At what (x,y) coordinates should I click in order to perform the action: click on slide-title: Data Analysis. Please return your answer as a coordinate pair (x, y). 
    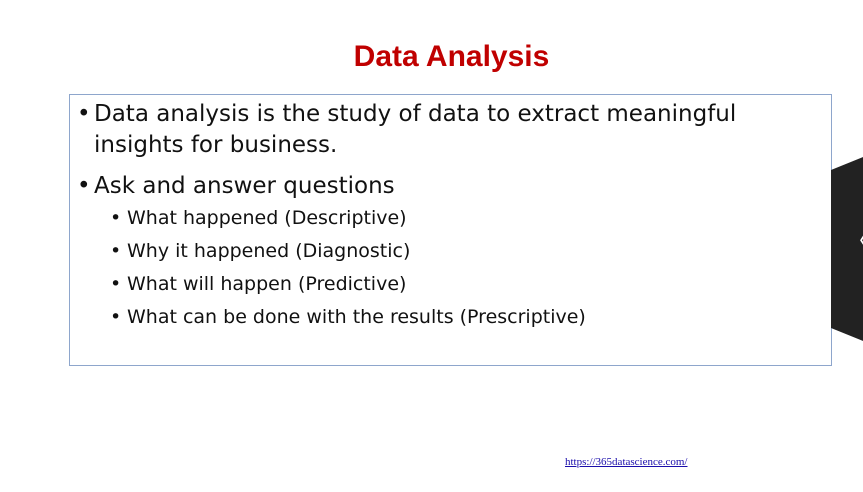
    Looking at the image, I should click on (451, 56).